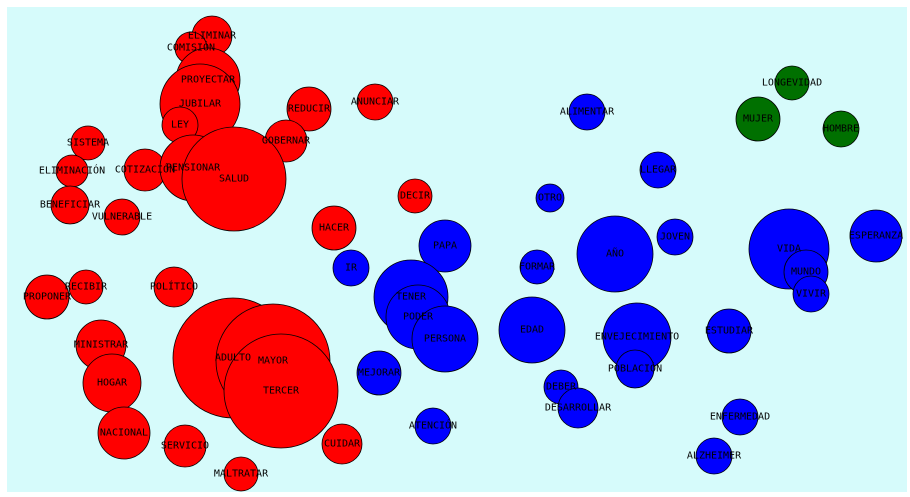 This screenshot has width=910, height=497. I want to click on label-mujer: MUJER, so click(758, 119).